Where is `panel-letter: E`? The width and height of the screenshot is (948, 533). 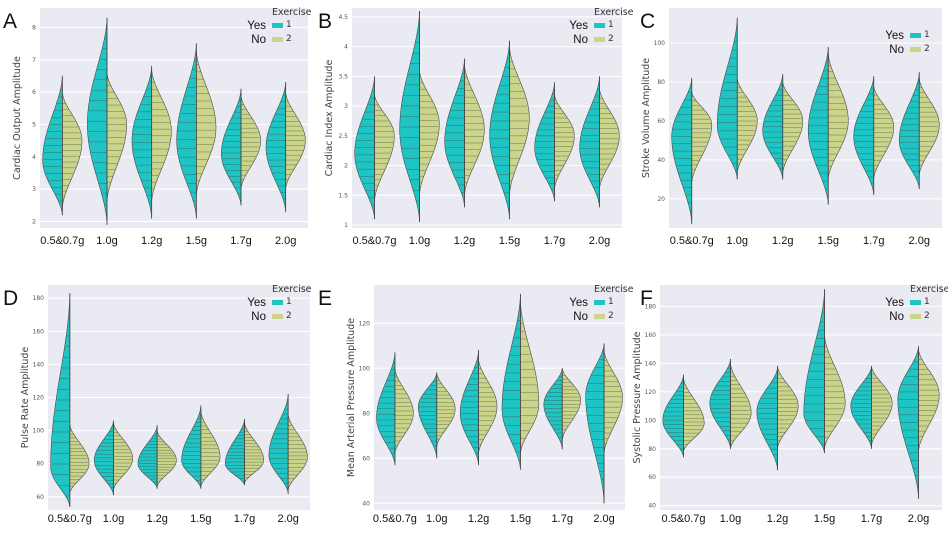
panel-letter: E is located at coordinates (325, 298).